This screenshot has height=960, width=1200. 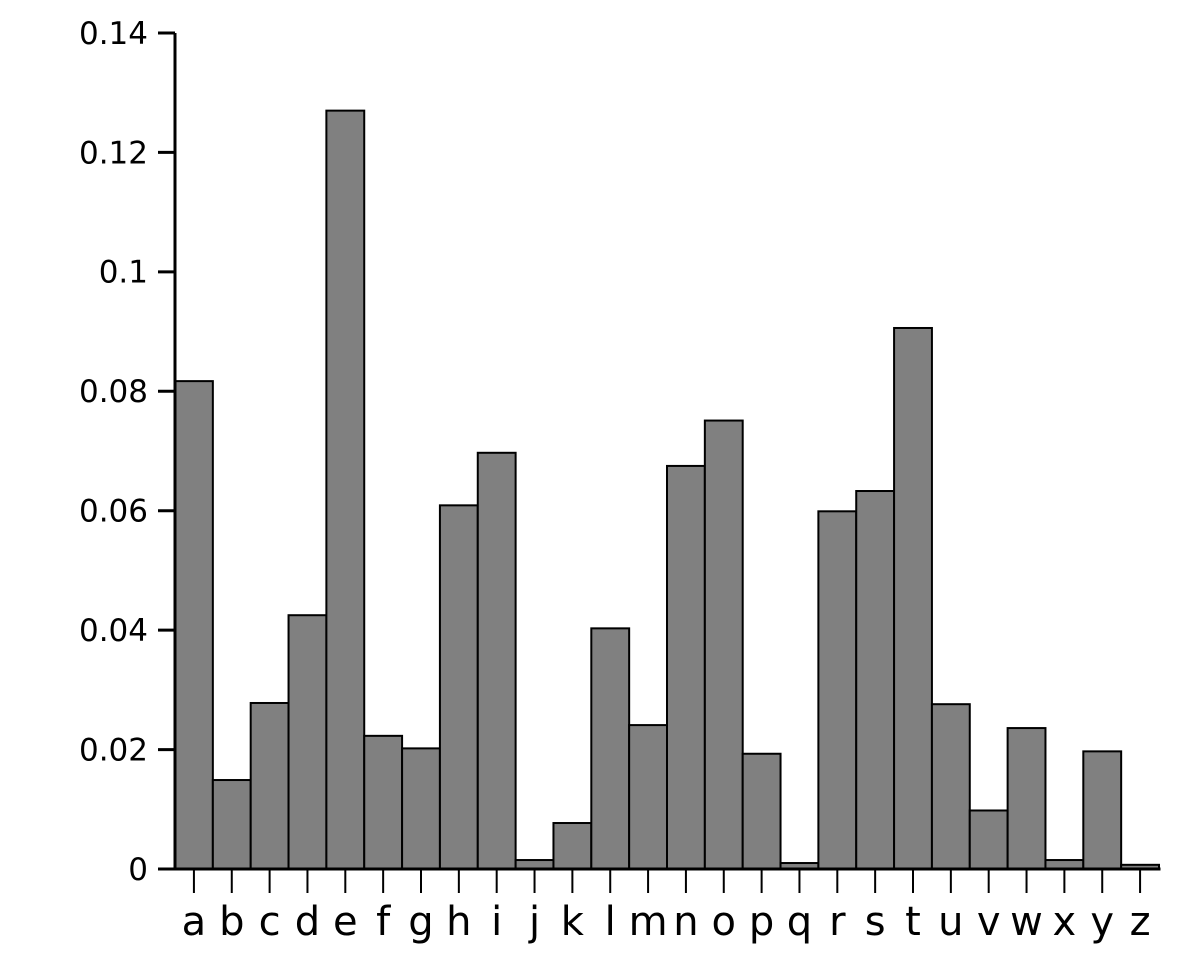 What do you see at coordinates (989, 922) in the screenshot?
I see `x-tick-label-v: v` at bounding box center [989, 922].